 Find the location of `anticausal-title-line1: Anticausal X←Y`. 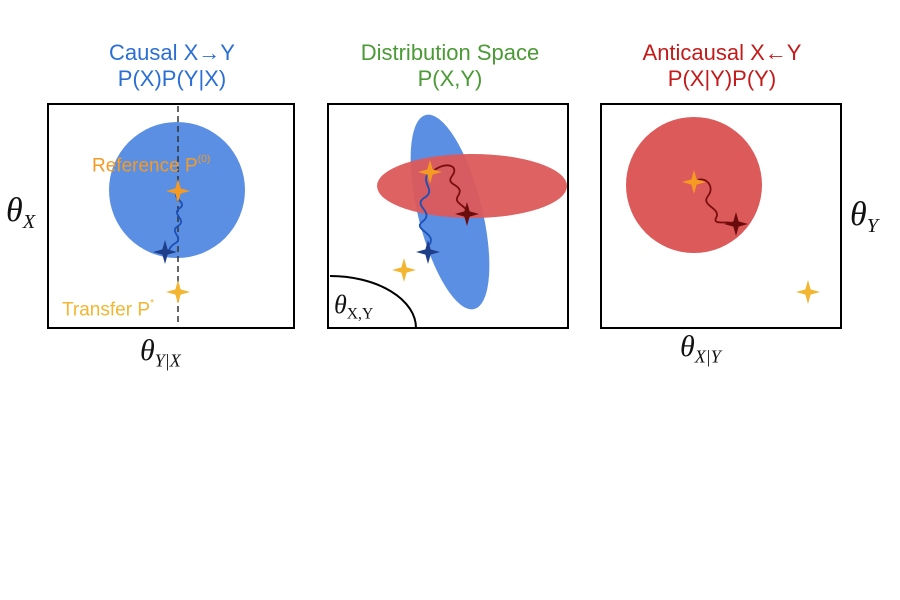

anticausal-title-line1: Anticausal X←Y is located at coordinates (722, 52).